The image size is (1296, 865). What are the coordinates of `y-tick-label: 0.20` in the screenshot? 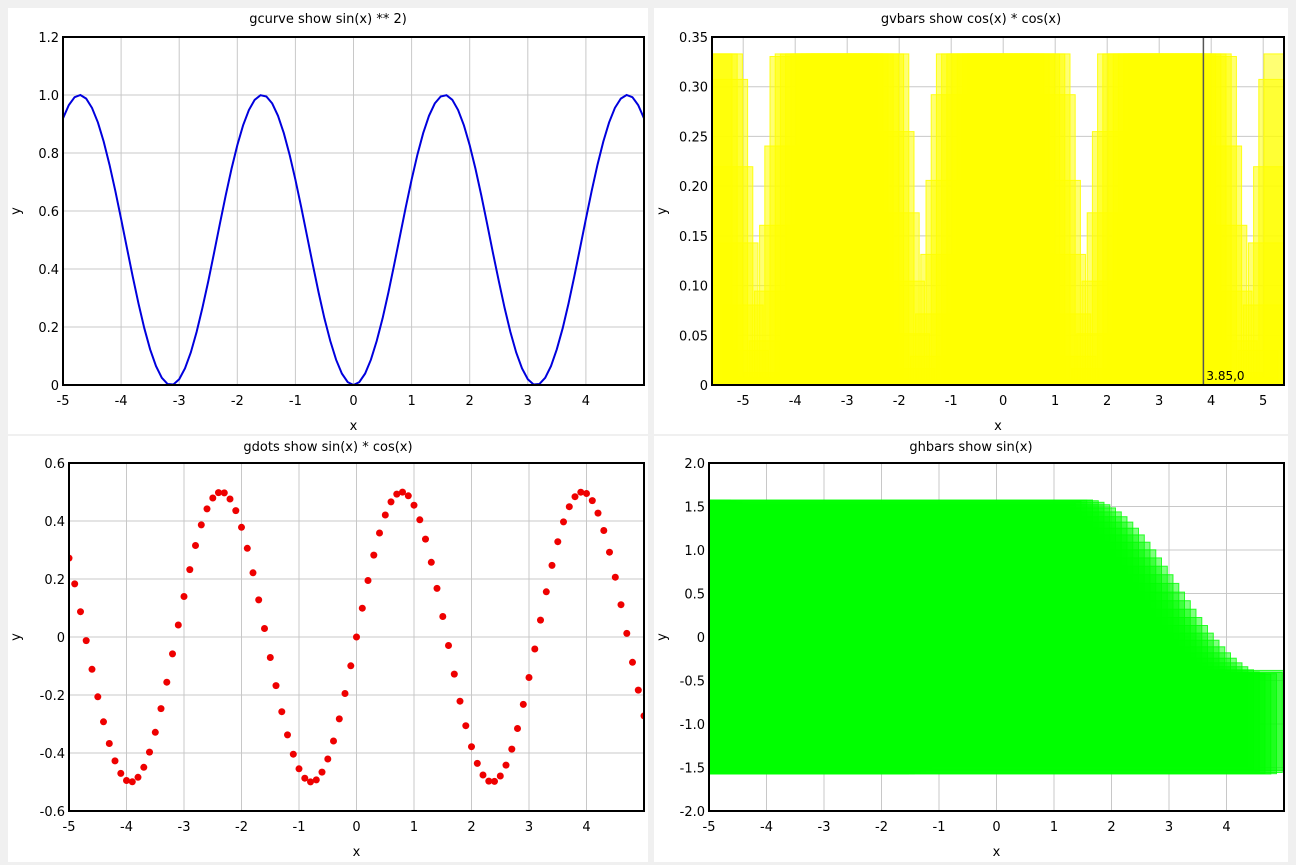 It's located at (693, 187).